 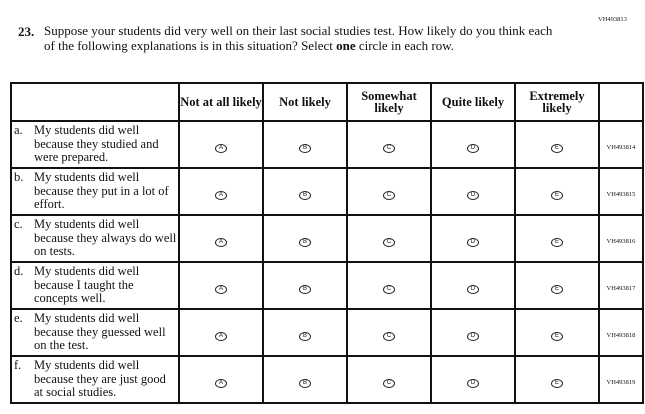 I want to click on item-letter: e., so click(x=18, y=318).